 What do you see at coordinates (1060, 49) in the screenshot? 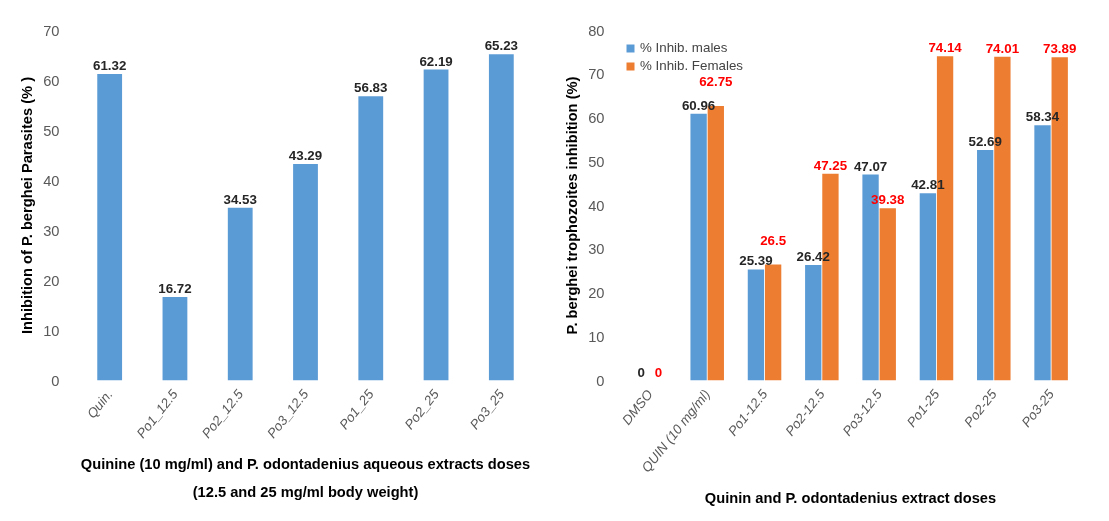
I see `data-label: 73.89` at bounding box center [1060, 49].